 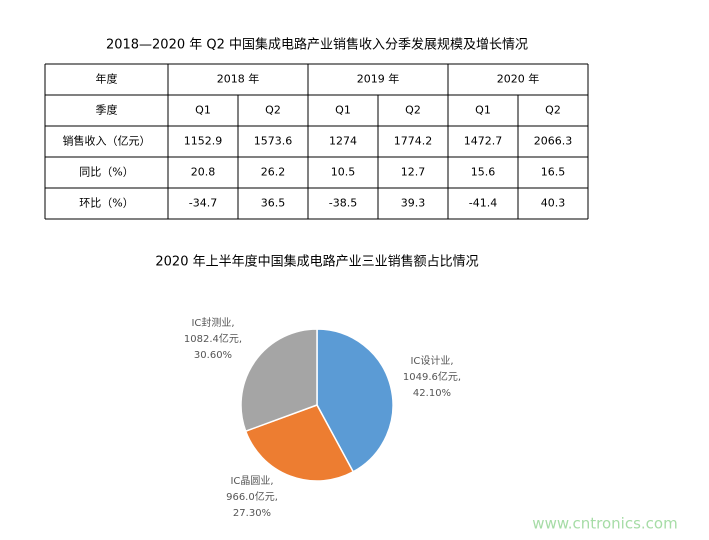 What do you see at coordinates (518, 79) in the screenshot?
I see `header-cell: 2020 年` at bounding box center [518, 79].